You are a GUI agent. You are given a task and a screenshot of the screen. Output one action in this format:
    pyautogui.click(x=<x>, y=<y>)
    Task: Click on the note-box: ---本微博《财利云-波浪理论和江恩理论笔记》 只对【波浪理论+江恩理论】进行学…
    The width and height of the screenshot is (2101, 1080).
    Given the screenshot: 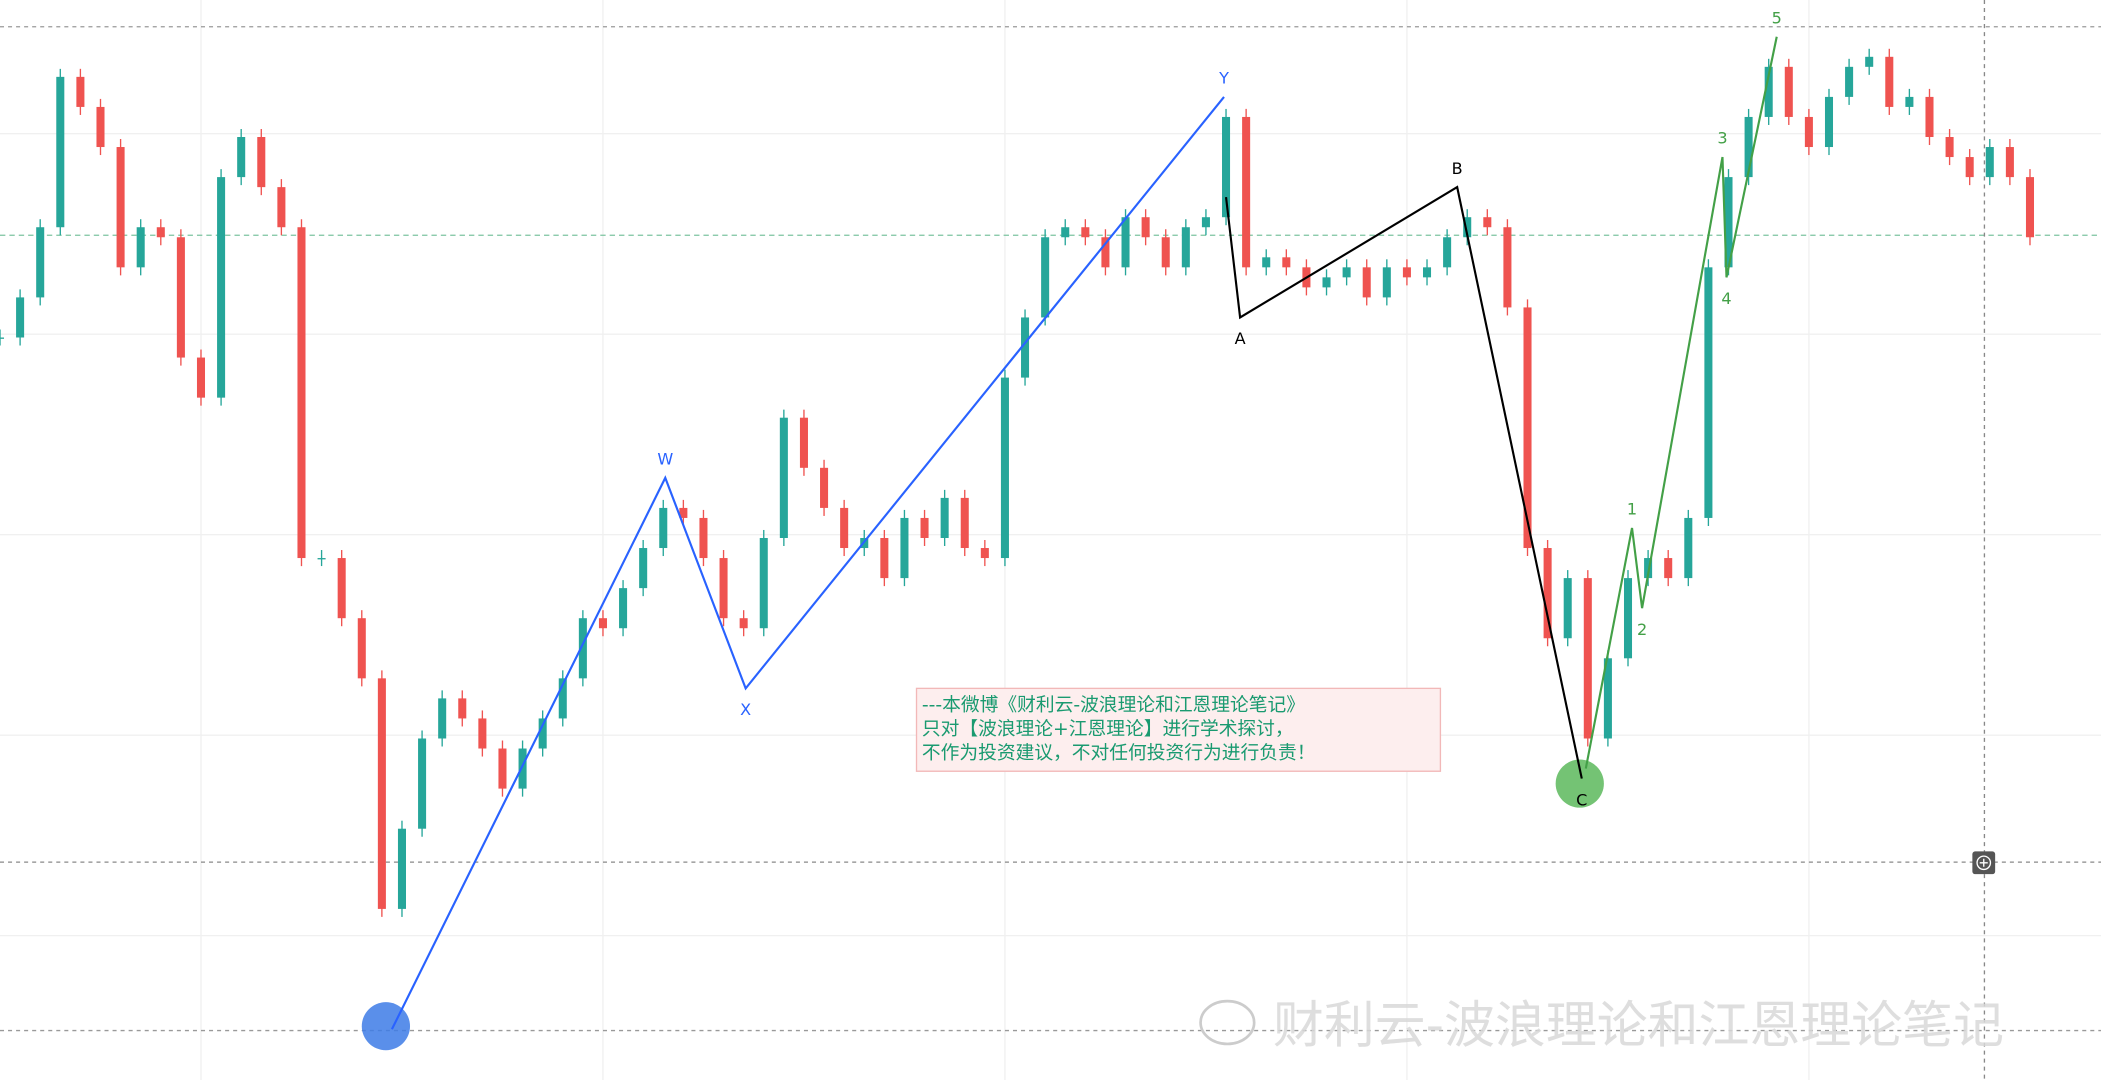 What is the action you would take?
    pyautogui.click(x=1178, y=729)
    